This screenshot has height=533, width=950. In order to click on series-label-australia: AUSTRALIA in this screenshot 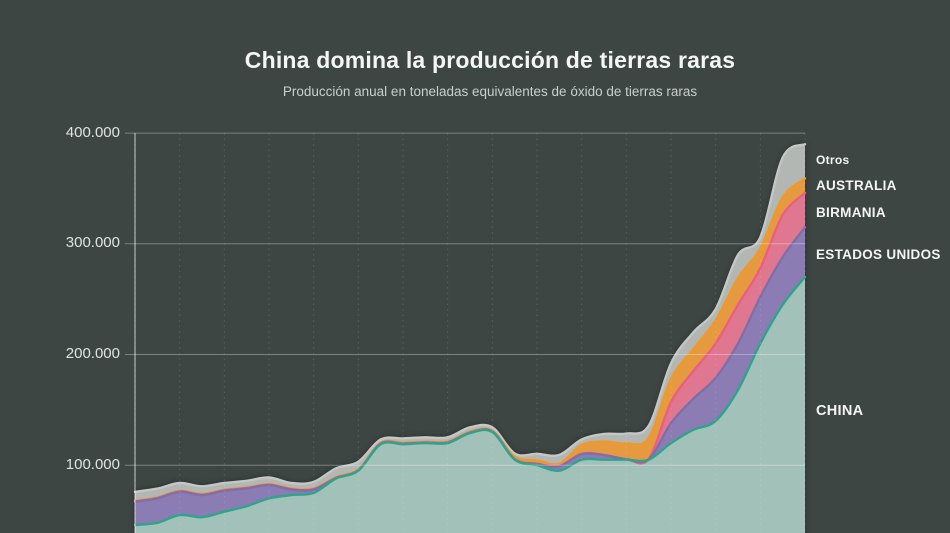, I will do `click(856, 185)`.